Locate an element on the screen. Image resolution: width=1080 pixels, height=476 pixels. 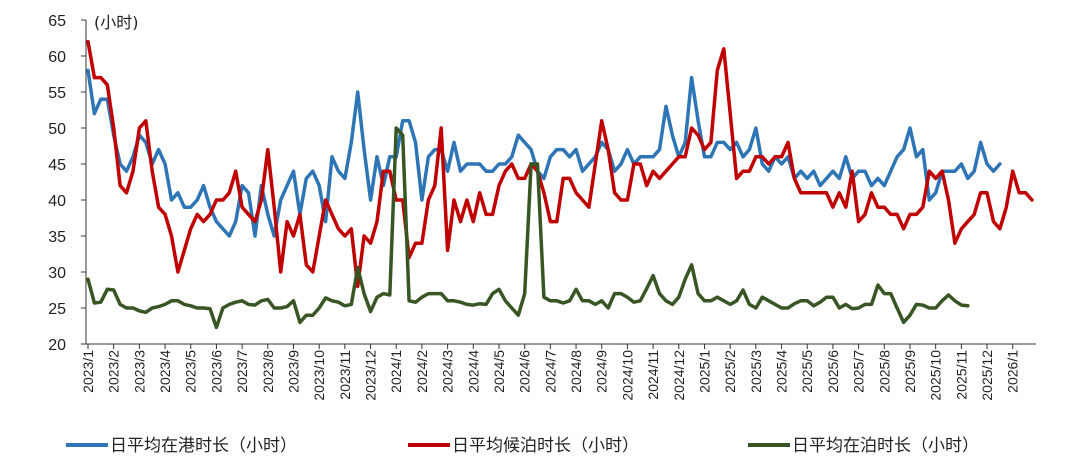
legend-label-port-time: 日平均在港时长（小时） is located at coordinates (203, 446).